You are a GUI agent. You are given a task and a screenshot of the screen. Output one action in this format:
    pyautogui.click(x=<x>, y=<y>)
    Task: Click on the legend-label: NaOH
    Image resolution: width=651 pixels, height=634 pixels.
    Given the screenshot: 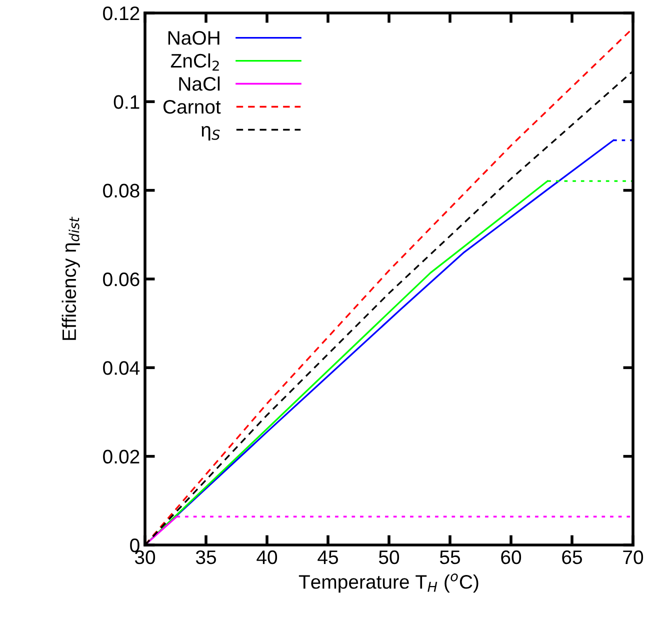 What is the action you would take?
    pyautogui.click(x=194, y=38)
    